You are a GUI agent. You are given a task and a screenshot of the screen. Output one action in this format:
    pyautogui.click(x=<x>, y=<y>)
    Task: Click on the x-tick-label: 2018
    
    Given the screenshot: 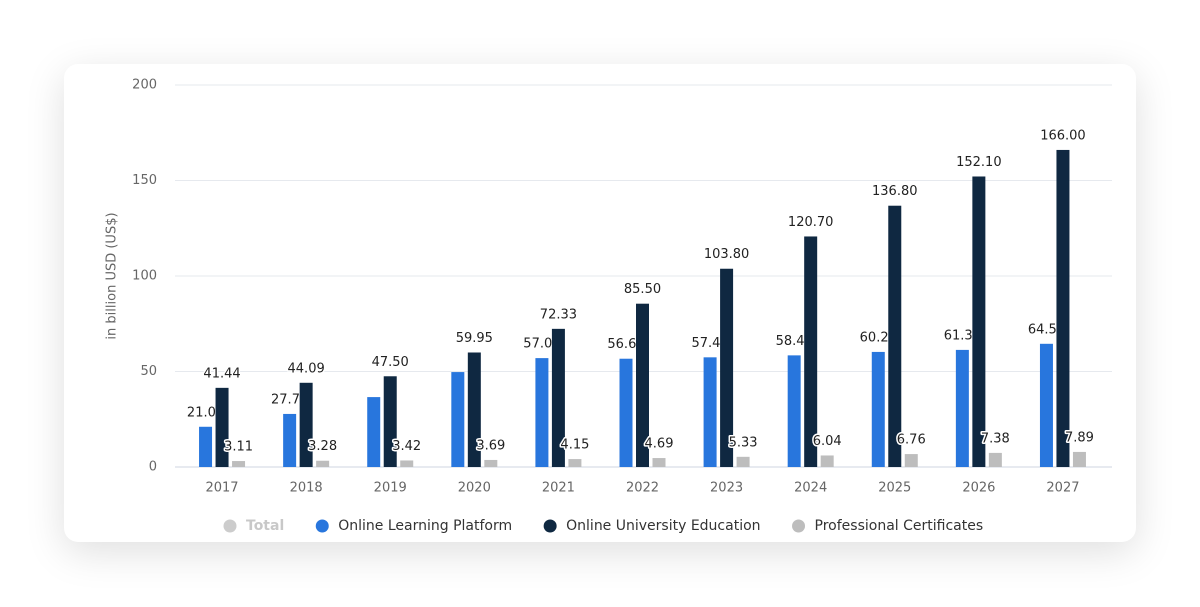 What is the action you would take?
    pyautogui.click(x=306, y=488)
    